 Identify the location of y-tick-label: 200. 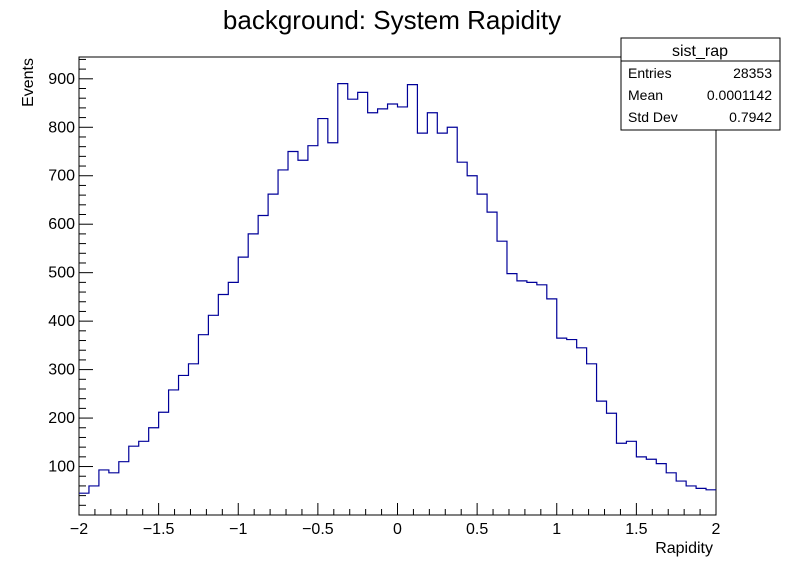
(61, 418).